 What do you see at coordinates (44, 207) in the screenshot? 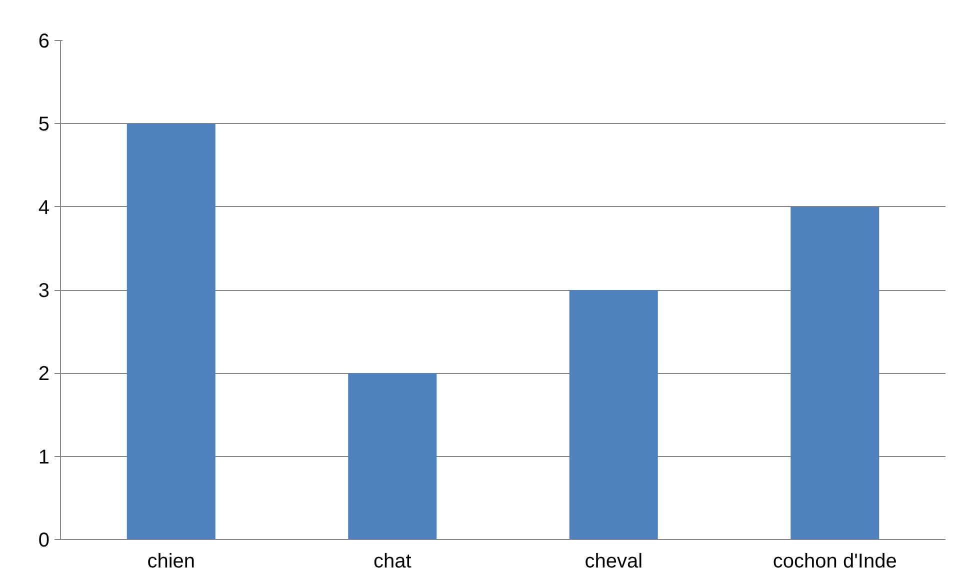
I see `y-tick-label: 4` at bounding box center [44, 207].